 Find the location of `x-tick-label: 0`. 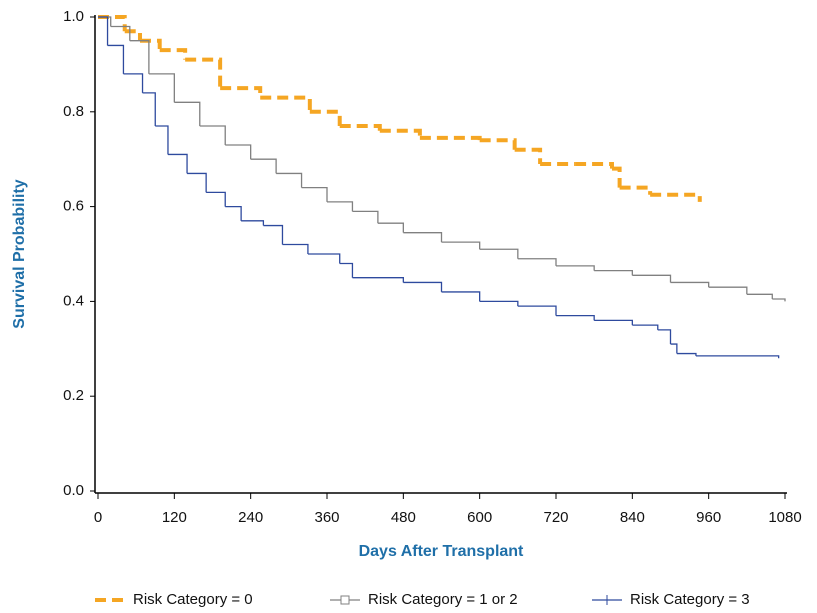

x-tick-label: 0 is located at coordinates (98, 517).